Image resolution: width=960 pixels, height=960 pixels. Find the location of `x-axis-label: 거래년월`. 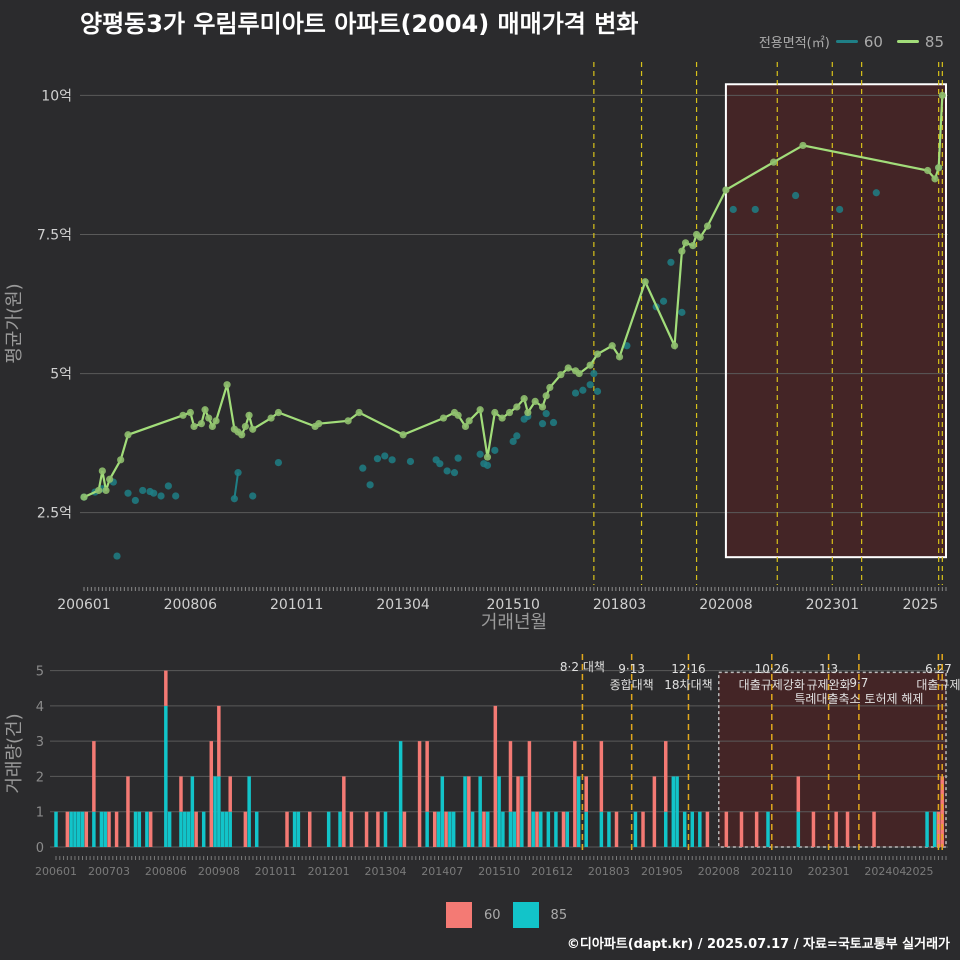

x-axis-label: 거래년월 is located at coordinates (514, 622).